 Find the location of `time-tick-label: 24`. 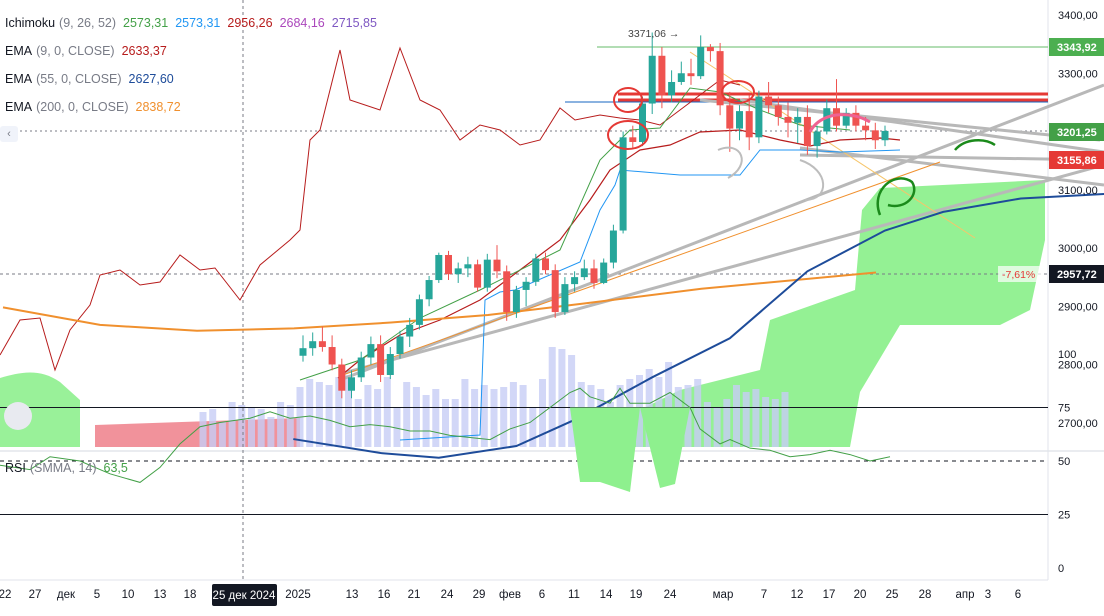

time-tick-label: 24 is located at coordinates (670, 595).